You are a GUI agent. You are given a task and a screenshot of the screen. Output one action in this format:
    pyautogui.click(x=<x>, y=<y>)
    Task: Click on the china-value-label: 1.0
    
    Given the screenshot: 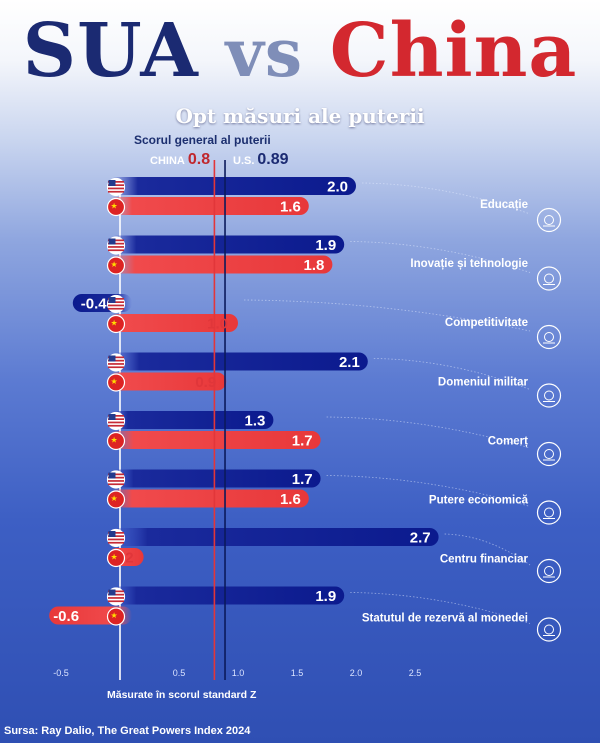 What is the action you would take?
    pyautogui.click(x=217, y=324)
    